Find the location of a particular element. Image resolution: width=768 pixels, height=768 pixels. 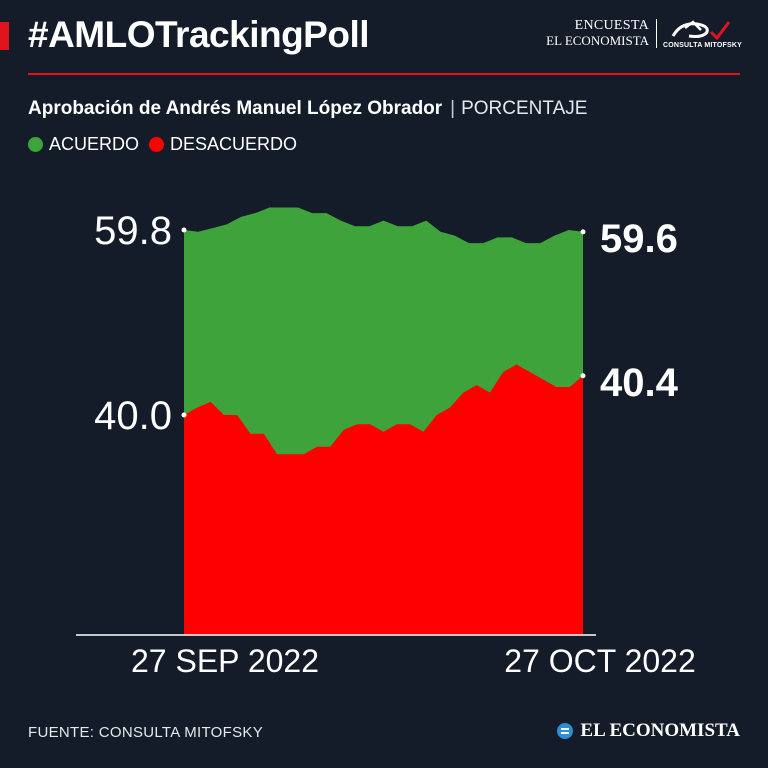

legend-label-acuerdo: ACUERDO is located at coordinates (94, 144).